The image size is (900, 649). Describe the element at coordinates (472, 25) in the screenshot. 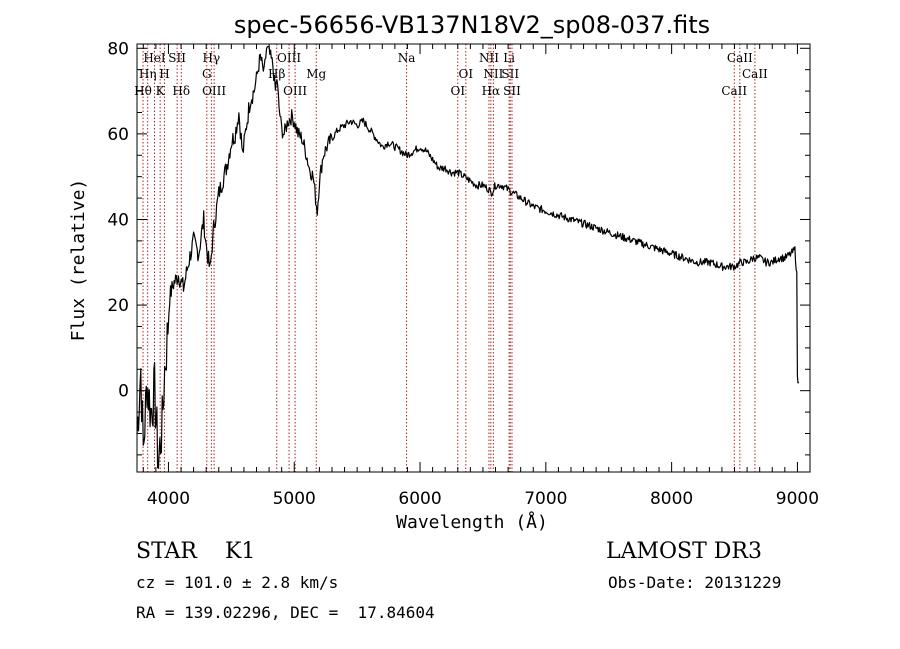

I see `chart-title: spec-56656-VB137N18V2_sp08-037.fits` at that location.